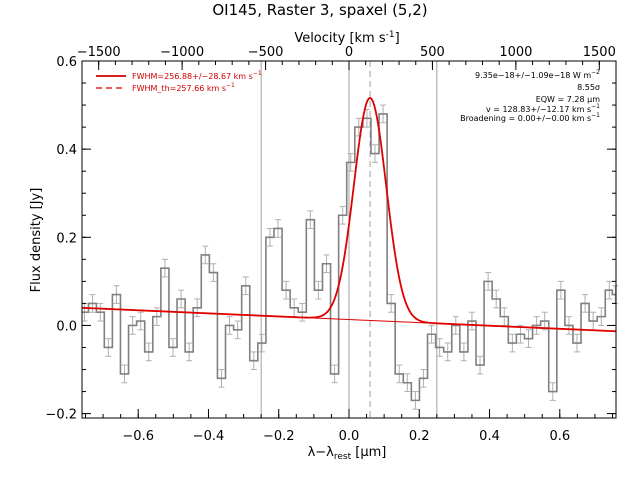 This screenshot has width=640, height=480. Describe the element at coordinates (279, 436) in the screenshot. I see `x-tick-label: −0.2` at that location.